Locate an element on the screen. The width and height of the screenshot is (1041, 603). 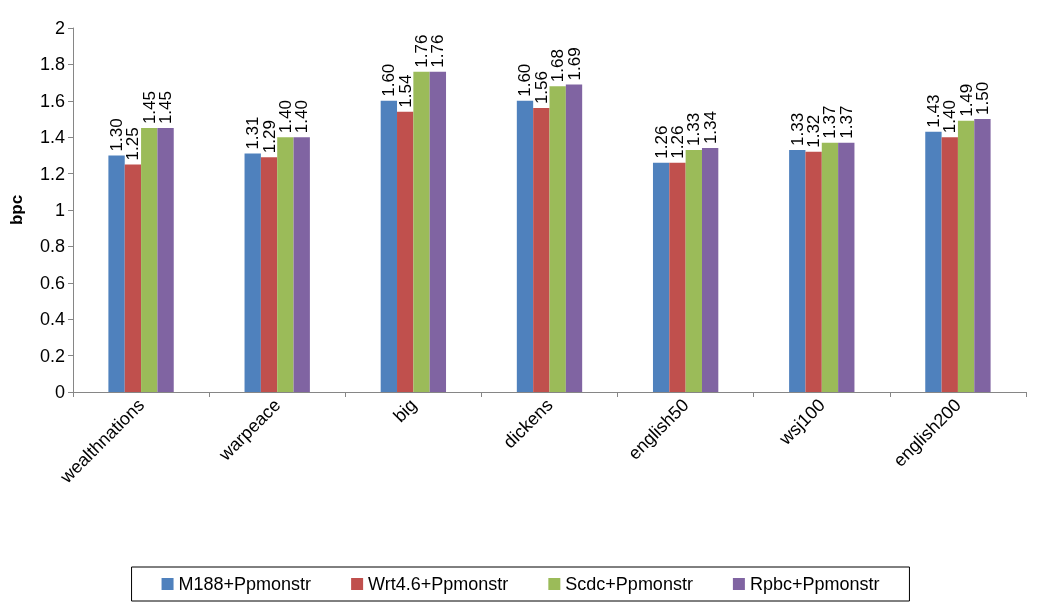
y-tick-label: 1.4 is located at coordinates (52, 137).